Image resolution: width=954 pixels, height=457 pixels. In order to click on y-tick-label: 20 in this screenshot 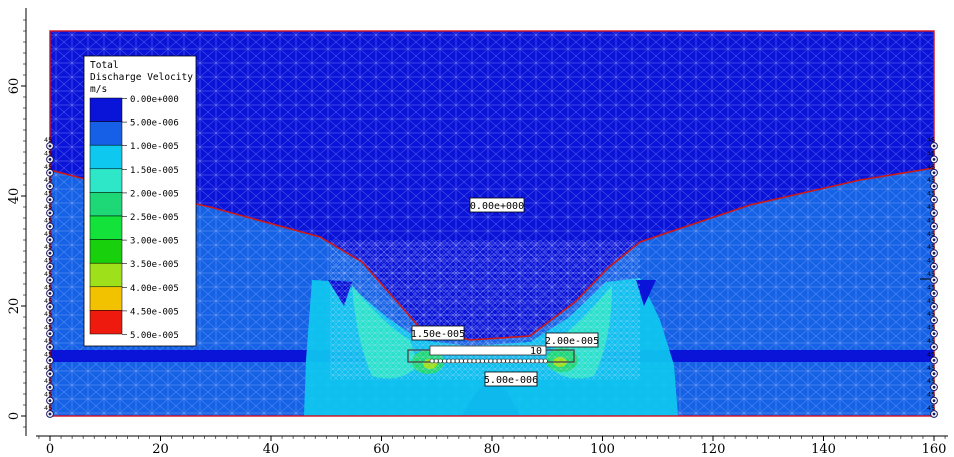, I will do `click(14, 306)`.